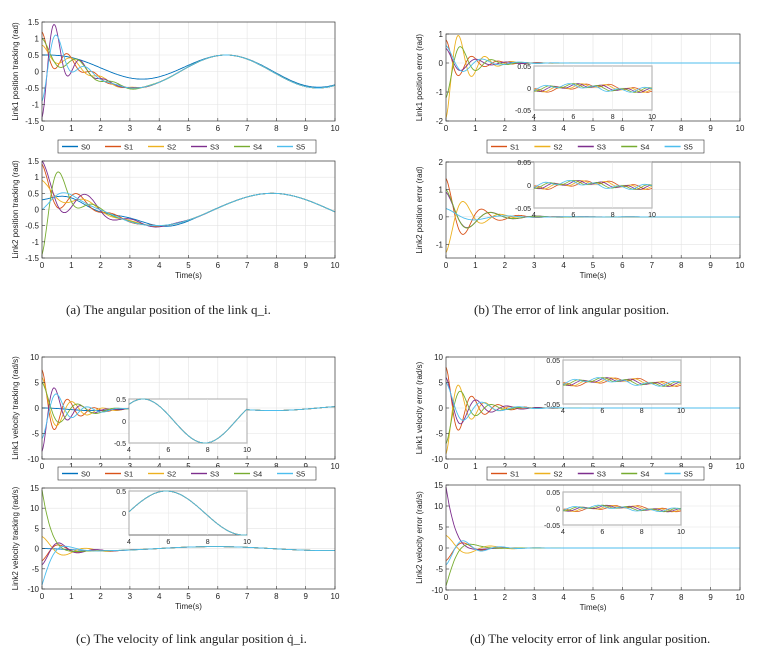 The width and height of the screenshot is (760, 654). I want to click on inset-y-tick-label: -0.5, so click(120, 444).